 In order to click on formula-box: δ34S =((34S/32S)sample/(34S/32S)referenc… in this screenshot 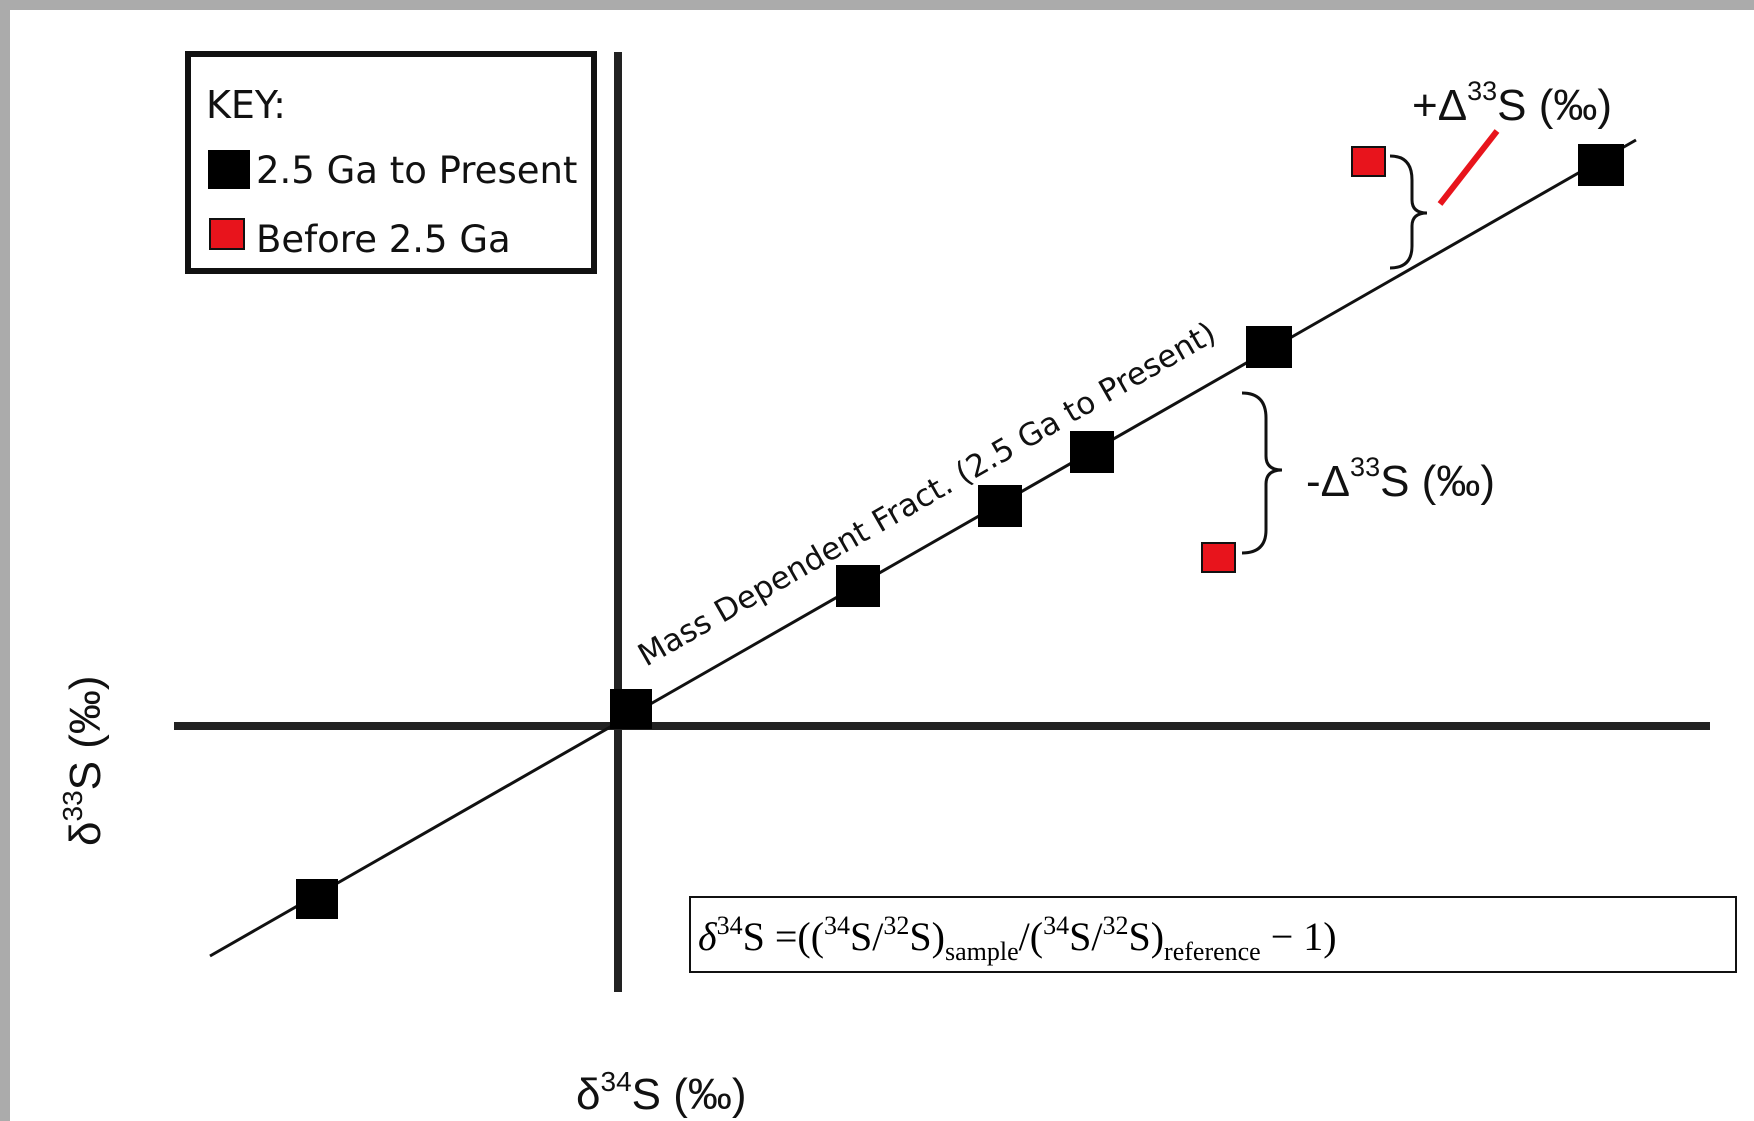, I will do `click(1213, 934)`.